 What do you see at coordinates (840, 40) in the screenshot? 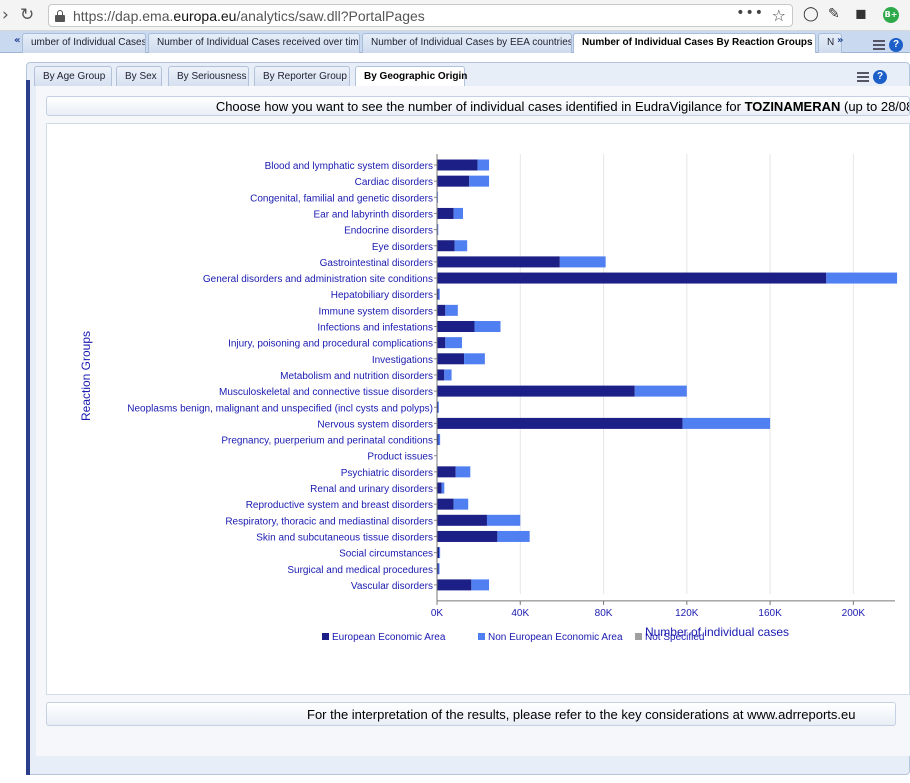
I see `tabs-scroll-right-icon: »` at bounding box center [840, 40].